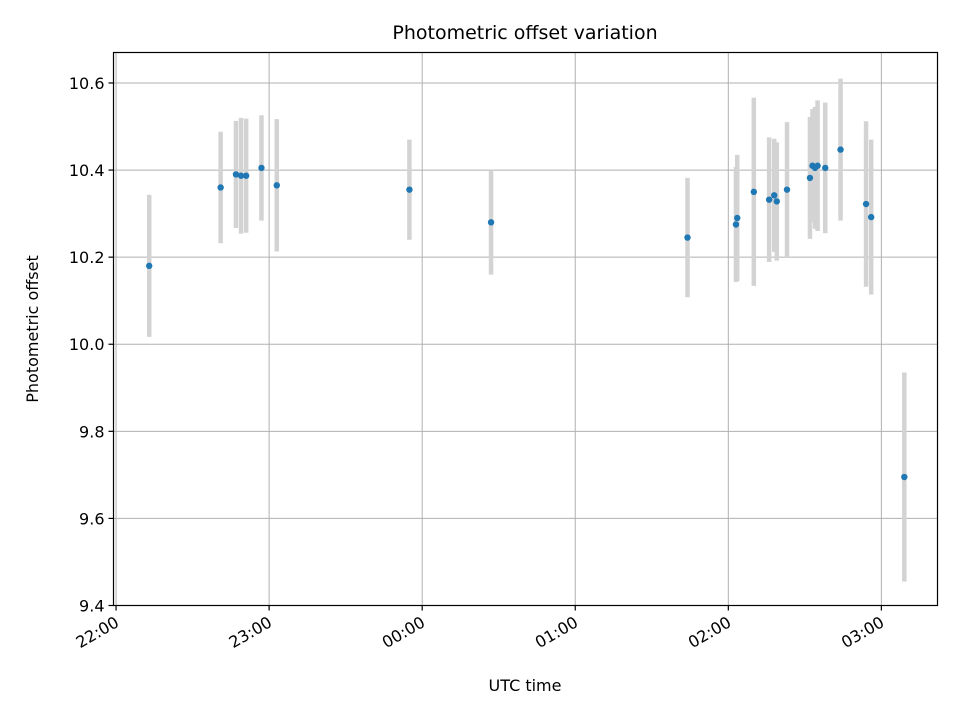 Image resolution: width=960 pixels, height=720 pixels. Describe the element at coordinates (524, 33) in the screenshot. I see `chart-title: Photometric offset variation` at that location.